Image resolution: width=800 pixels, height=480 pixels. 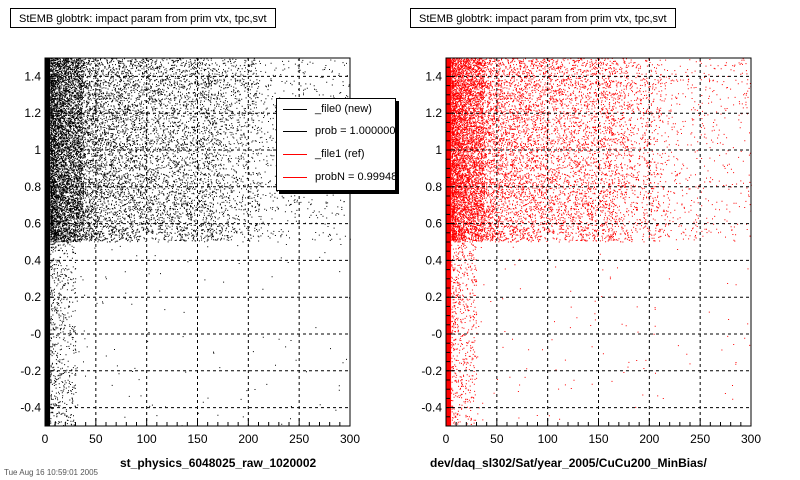 What do you see at coordinates (343, 109) in the screenshot?
I see `legend-label: _file0 (new)` at bounding box center [343, 109].